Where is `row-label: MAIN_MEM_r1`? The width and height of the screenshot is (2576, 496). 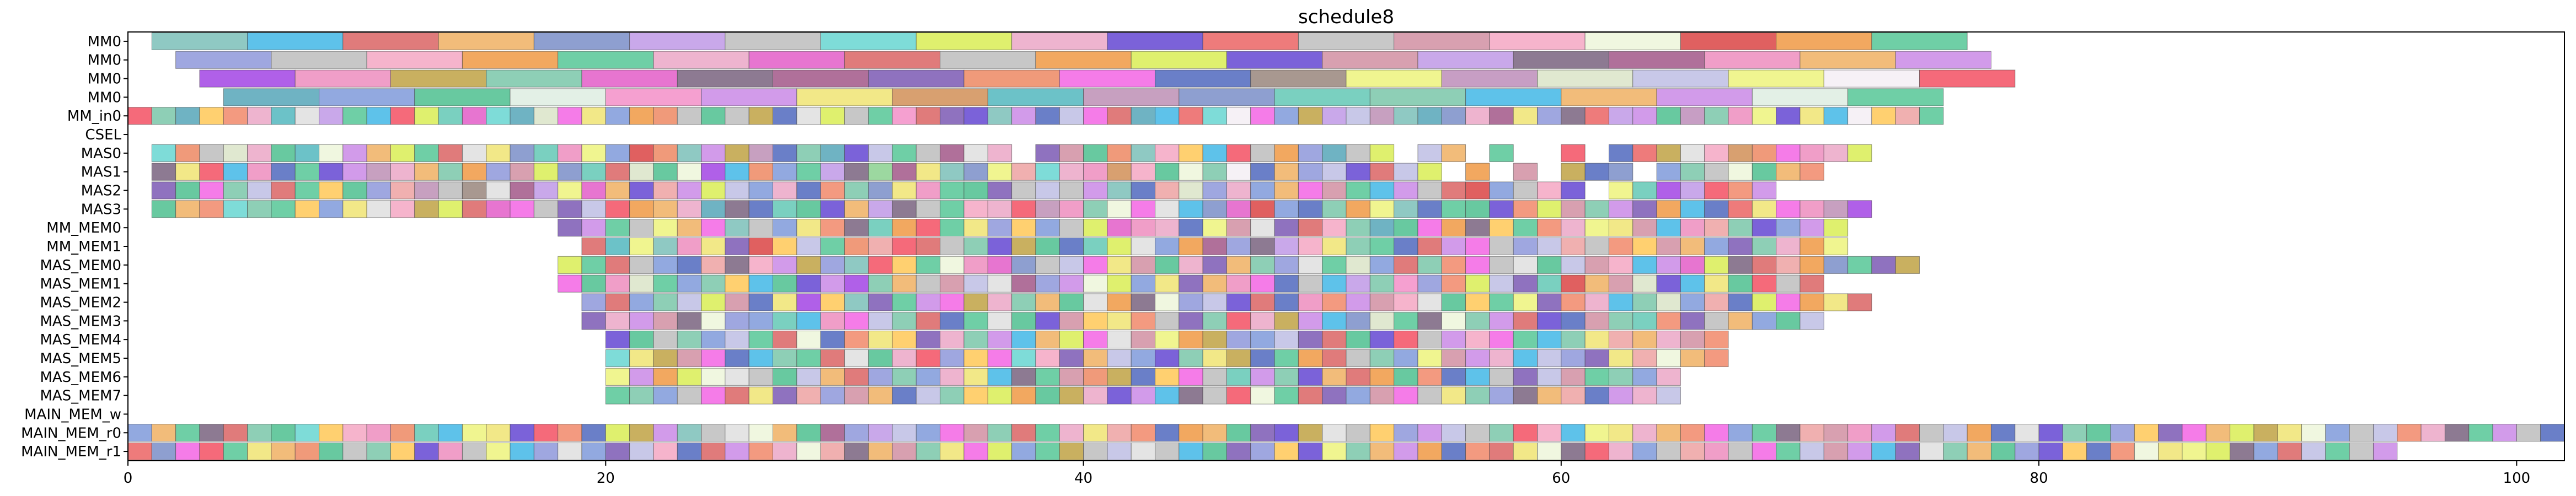
row-label: MAIN_MEM_r1 is located at coordinates (71, 452).